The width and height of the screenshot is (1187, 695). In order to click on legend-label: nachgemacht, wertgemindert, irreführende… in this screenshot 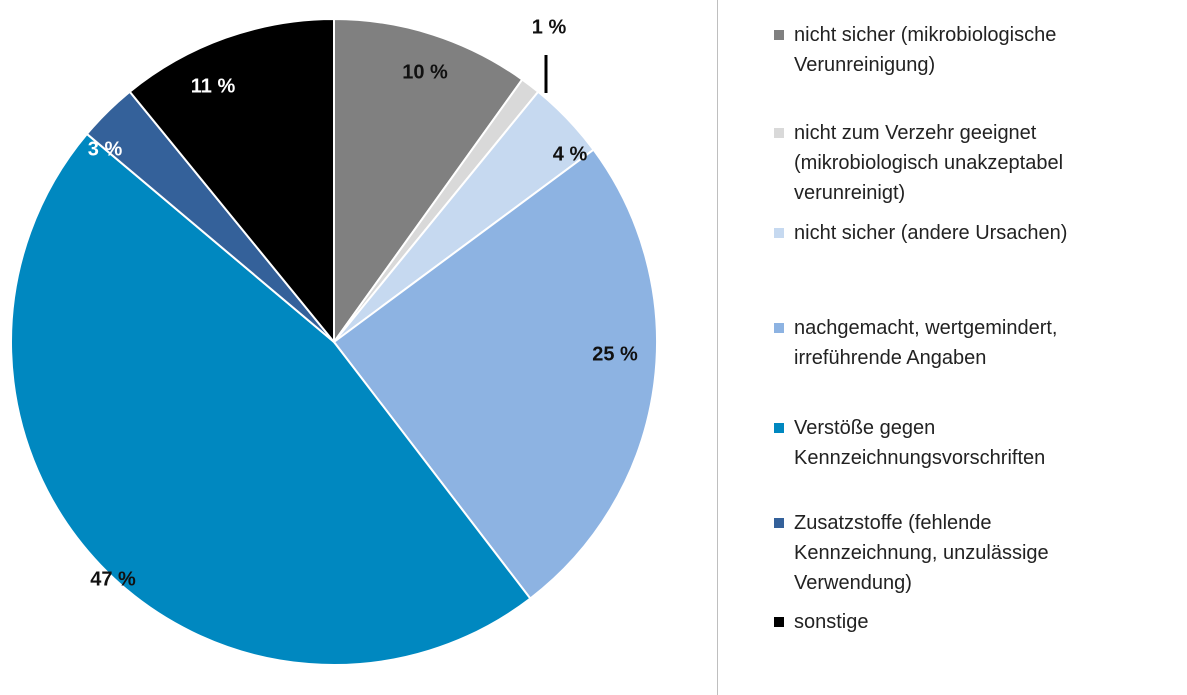, I will do `click(926, 343)`.